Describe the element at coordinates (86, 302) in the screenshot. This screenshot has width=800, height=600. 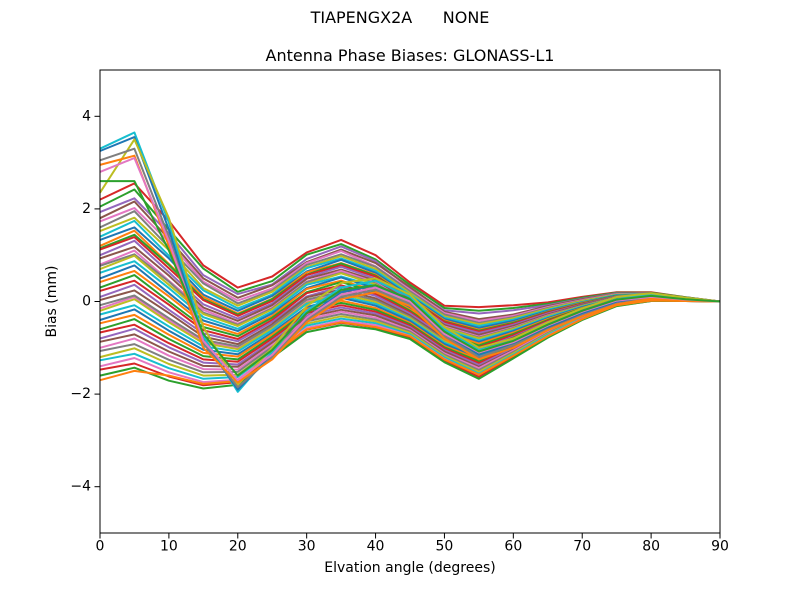
I see `y-tick-label: 0` at that location.